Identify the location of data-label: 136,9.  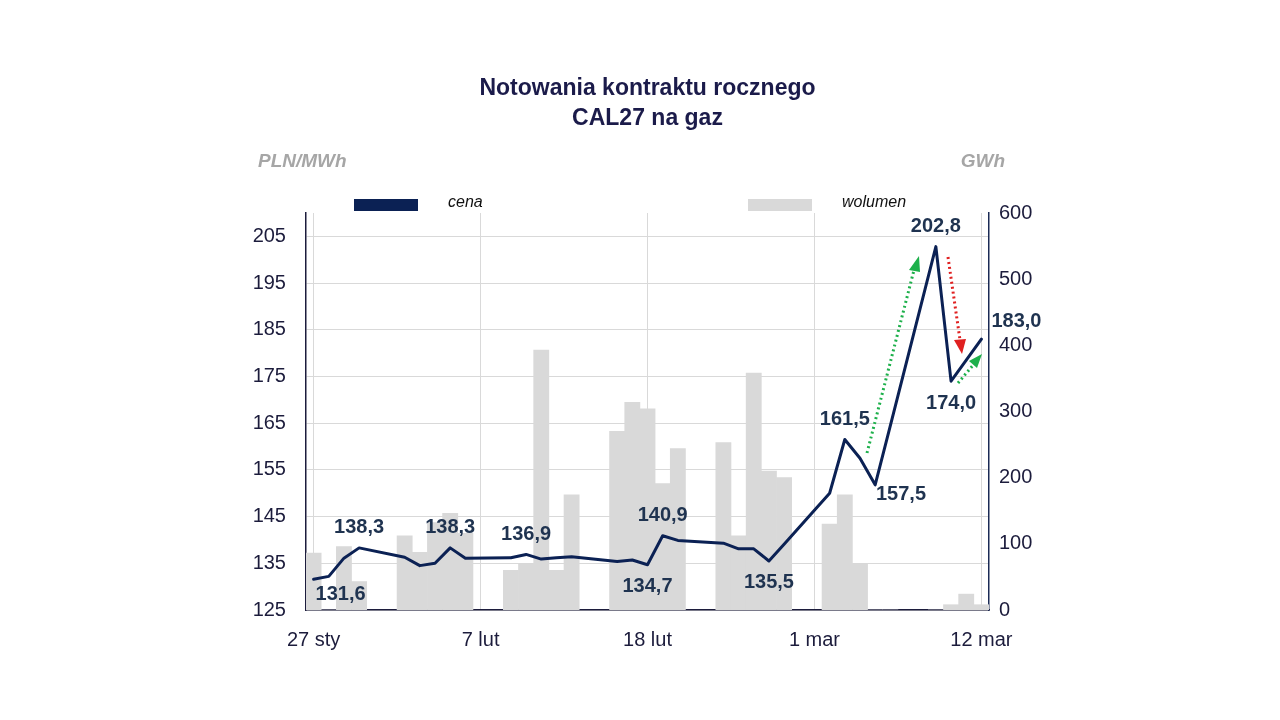
(526, 532).